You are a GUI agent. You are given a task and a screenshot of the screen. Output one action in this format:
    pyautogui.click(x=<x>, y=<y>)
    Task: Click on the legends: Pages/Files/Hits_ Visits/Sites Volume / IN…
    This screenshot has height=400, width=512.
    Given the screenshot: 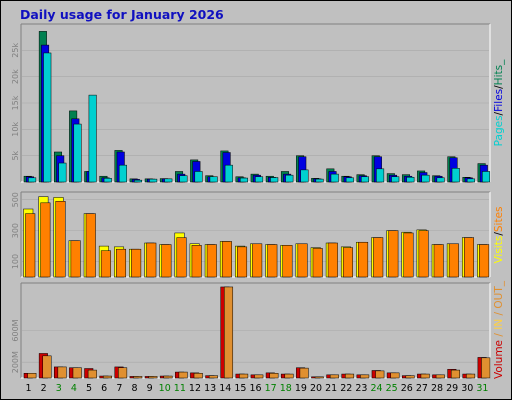 What is the action you would take?
    pyautogui.click(x=499, y=219)
    